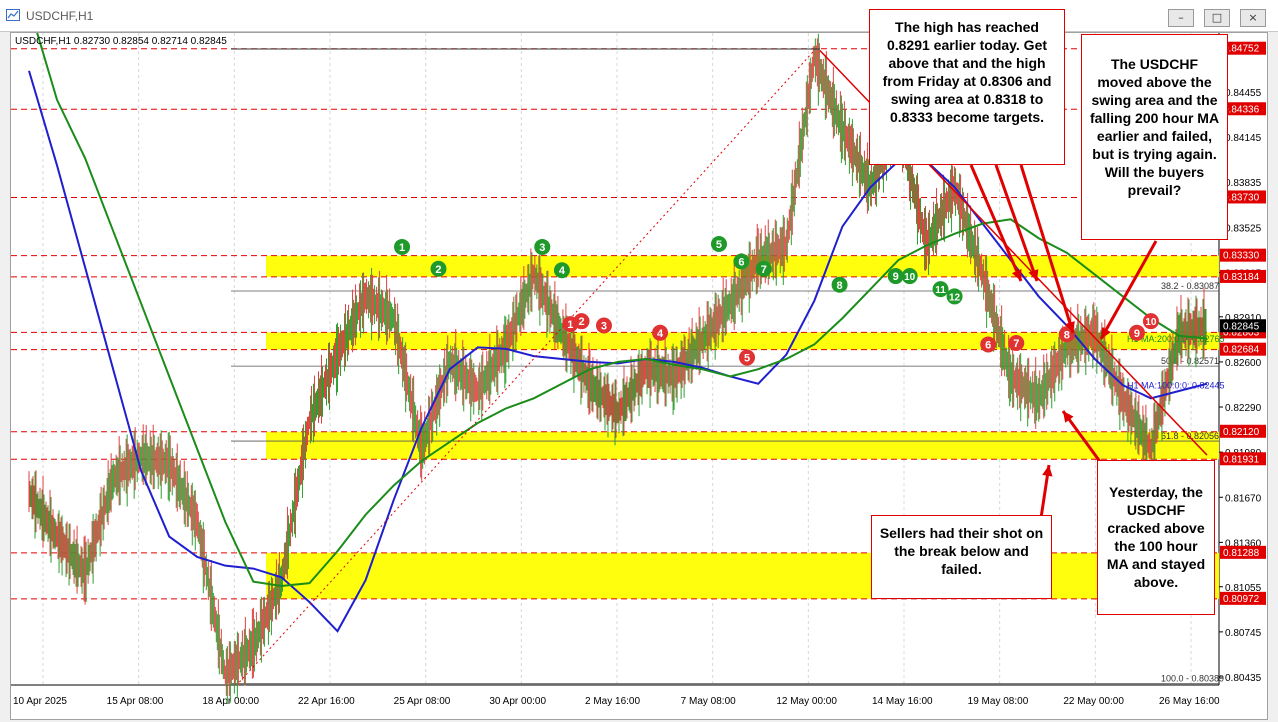  I want to click on y-tick-label: 0.83525, so click(1243, 228).